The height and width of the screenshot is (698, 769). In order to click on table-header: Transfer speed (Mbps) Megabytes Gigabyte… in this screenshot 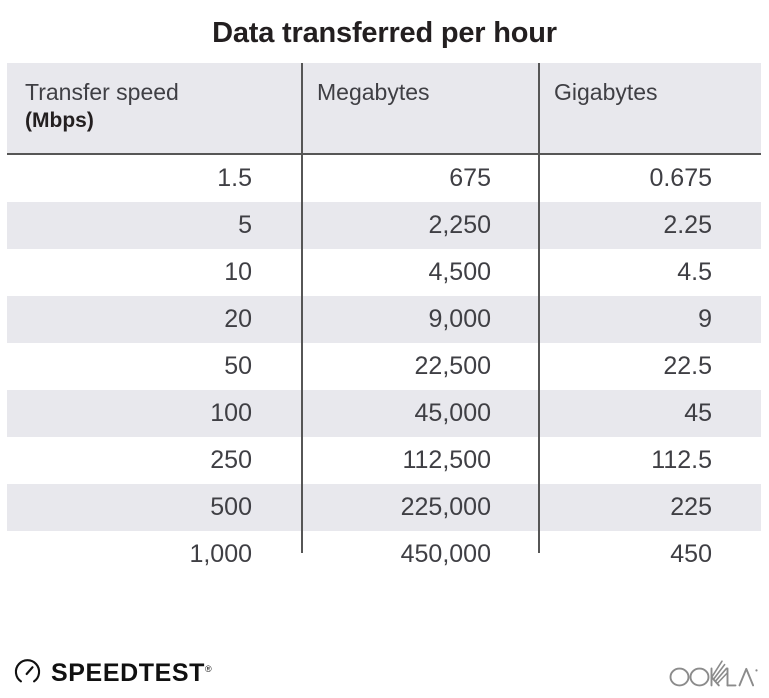, I will do `click(384, 109)`.